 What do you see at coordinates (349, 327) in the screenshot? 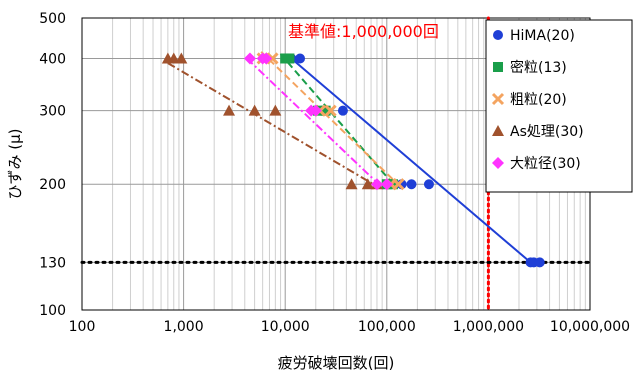
I see `x-tick-labels: 100 1,000 10,000 100,000 1,000,000 10,000,000` at bounding box center [349, 327].